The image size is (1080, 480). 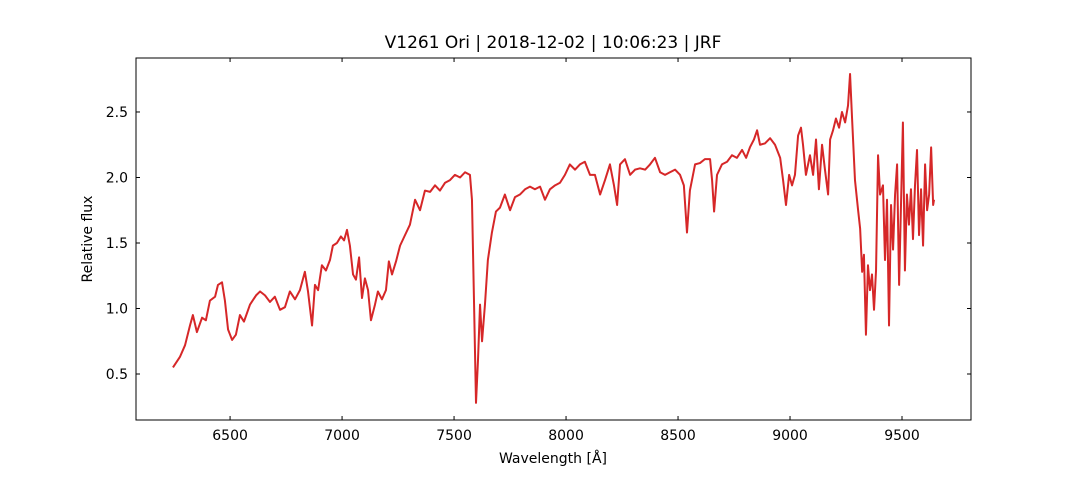 I want to click on x-tick-label: 6500, so click(x=230, y=436).